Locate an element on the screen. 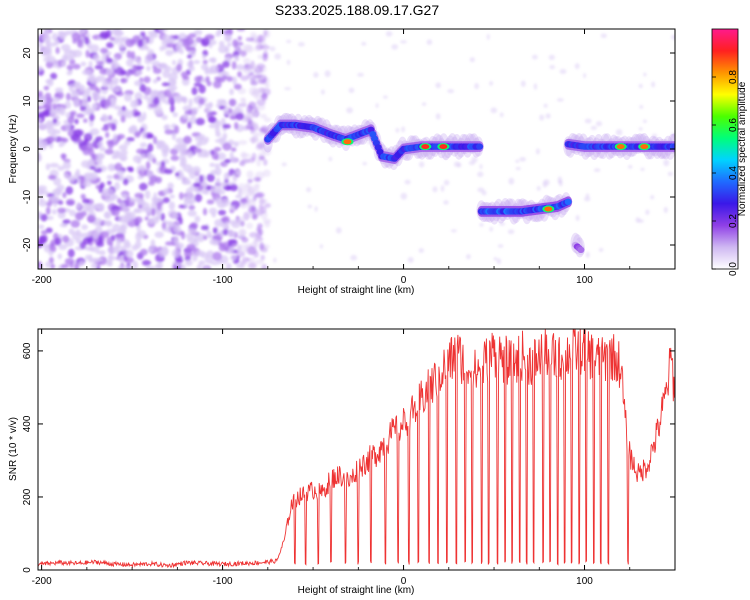 Image resolution: width=750 pixels, height=600 pixels. y-tick-label: 10 is located at coordinates (27, 101).